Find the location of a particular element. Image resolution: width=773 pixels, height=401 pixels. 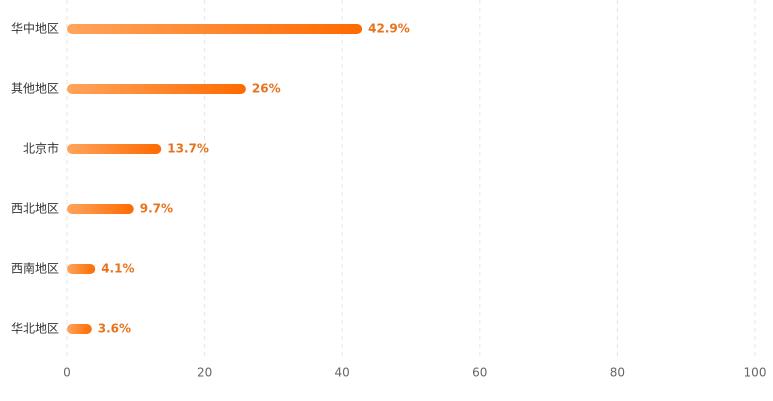

x-tick-label: 0 is located at coordinates (67, 373).